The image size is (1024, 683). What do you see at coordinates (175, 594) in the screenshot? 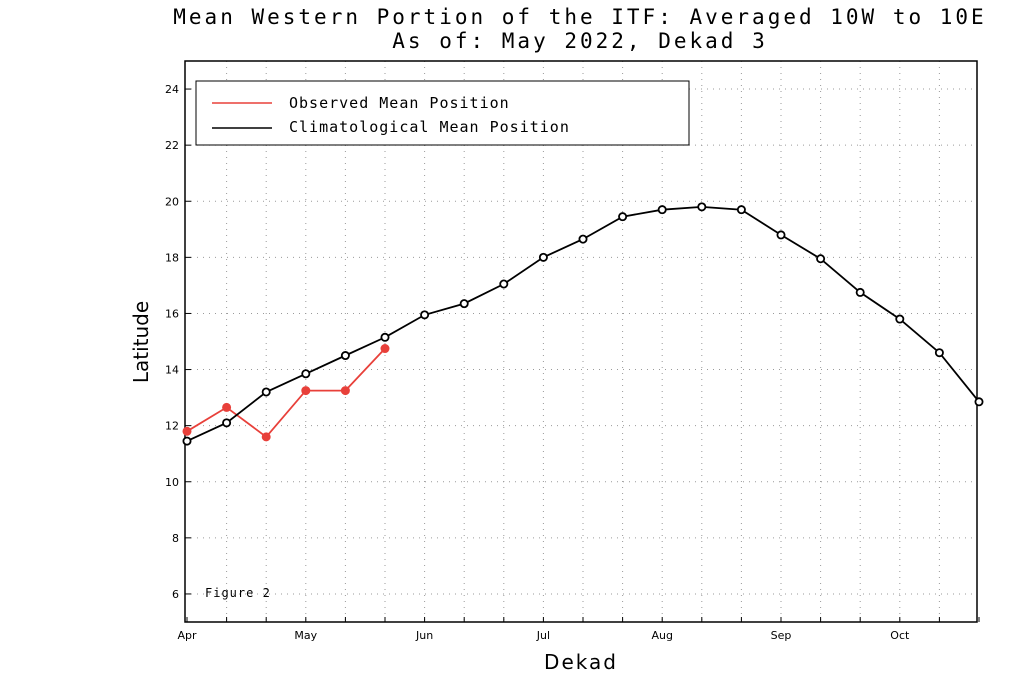
I see `y-tick-label-6: 6` at bounding box center [175, 594].